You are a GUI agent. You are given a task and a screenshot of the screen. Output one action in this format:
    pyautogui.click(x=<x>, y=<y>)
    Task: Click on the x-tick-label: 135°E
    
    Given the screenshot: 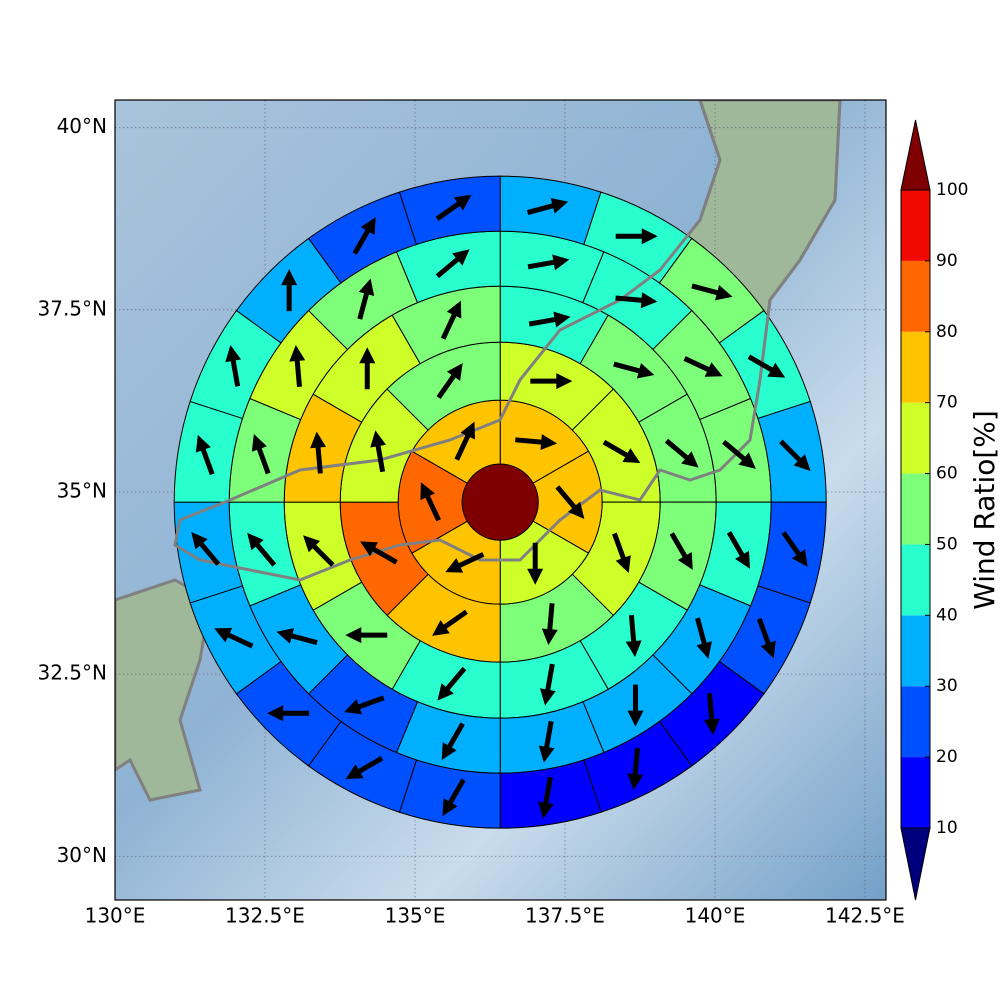 What is the action you would take?
    pyautogui.click(x=415, y=916)
    